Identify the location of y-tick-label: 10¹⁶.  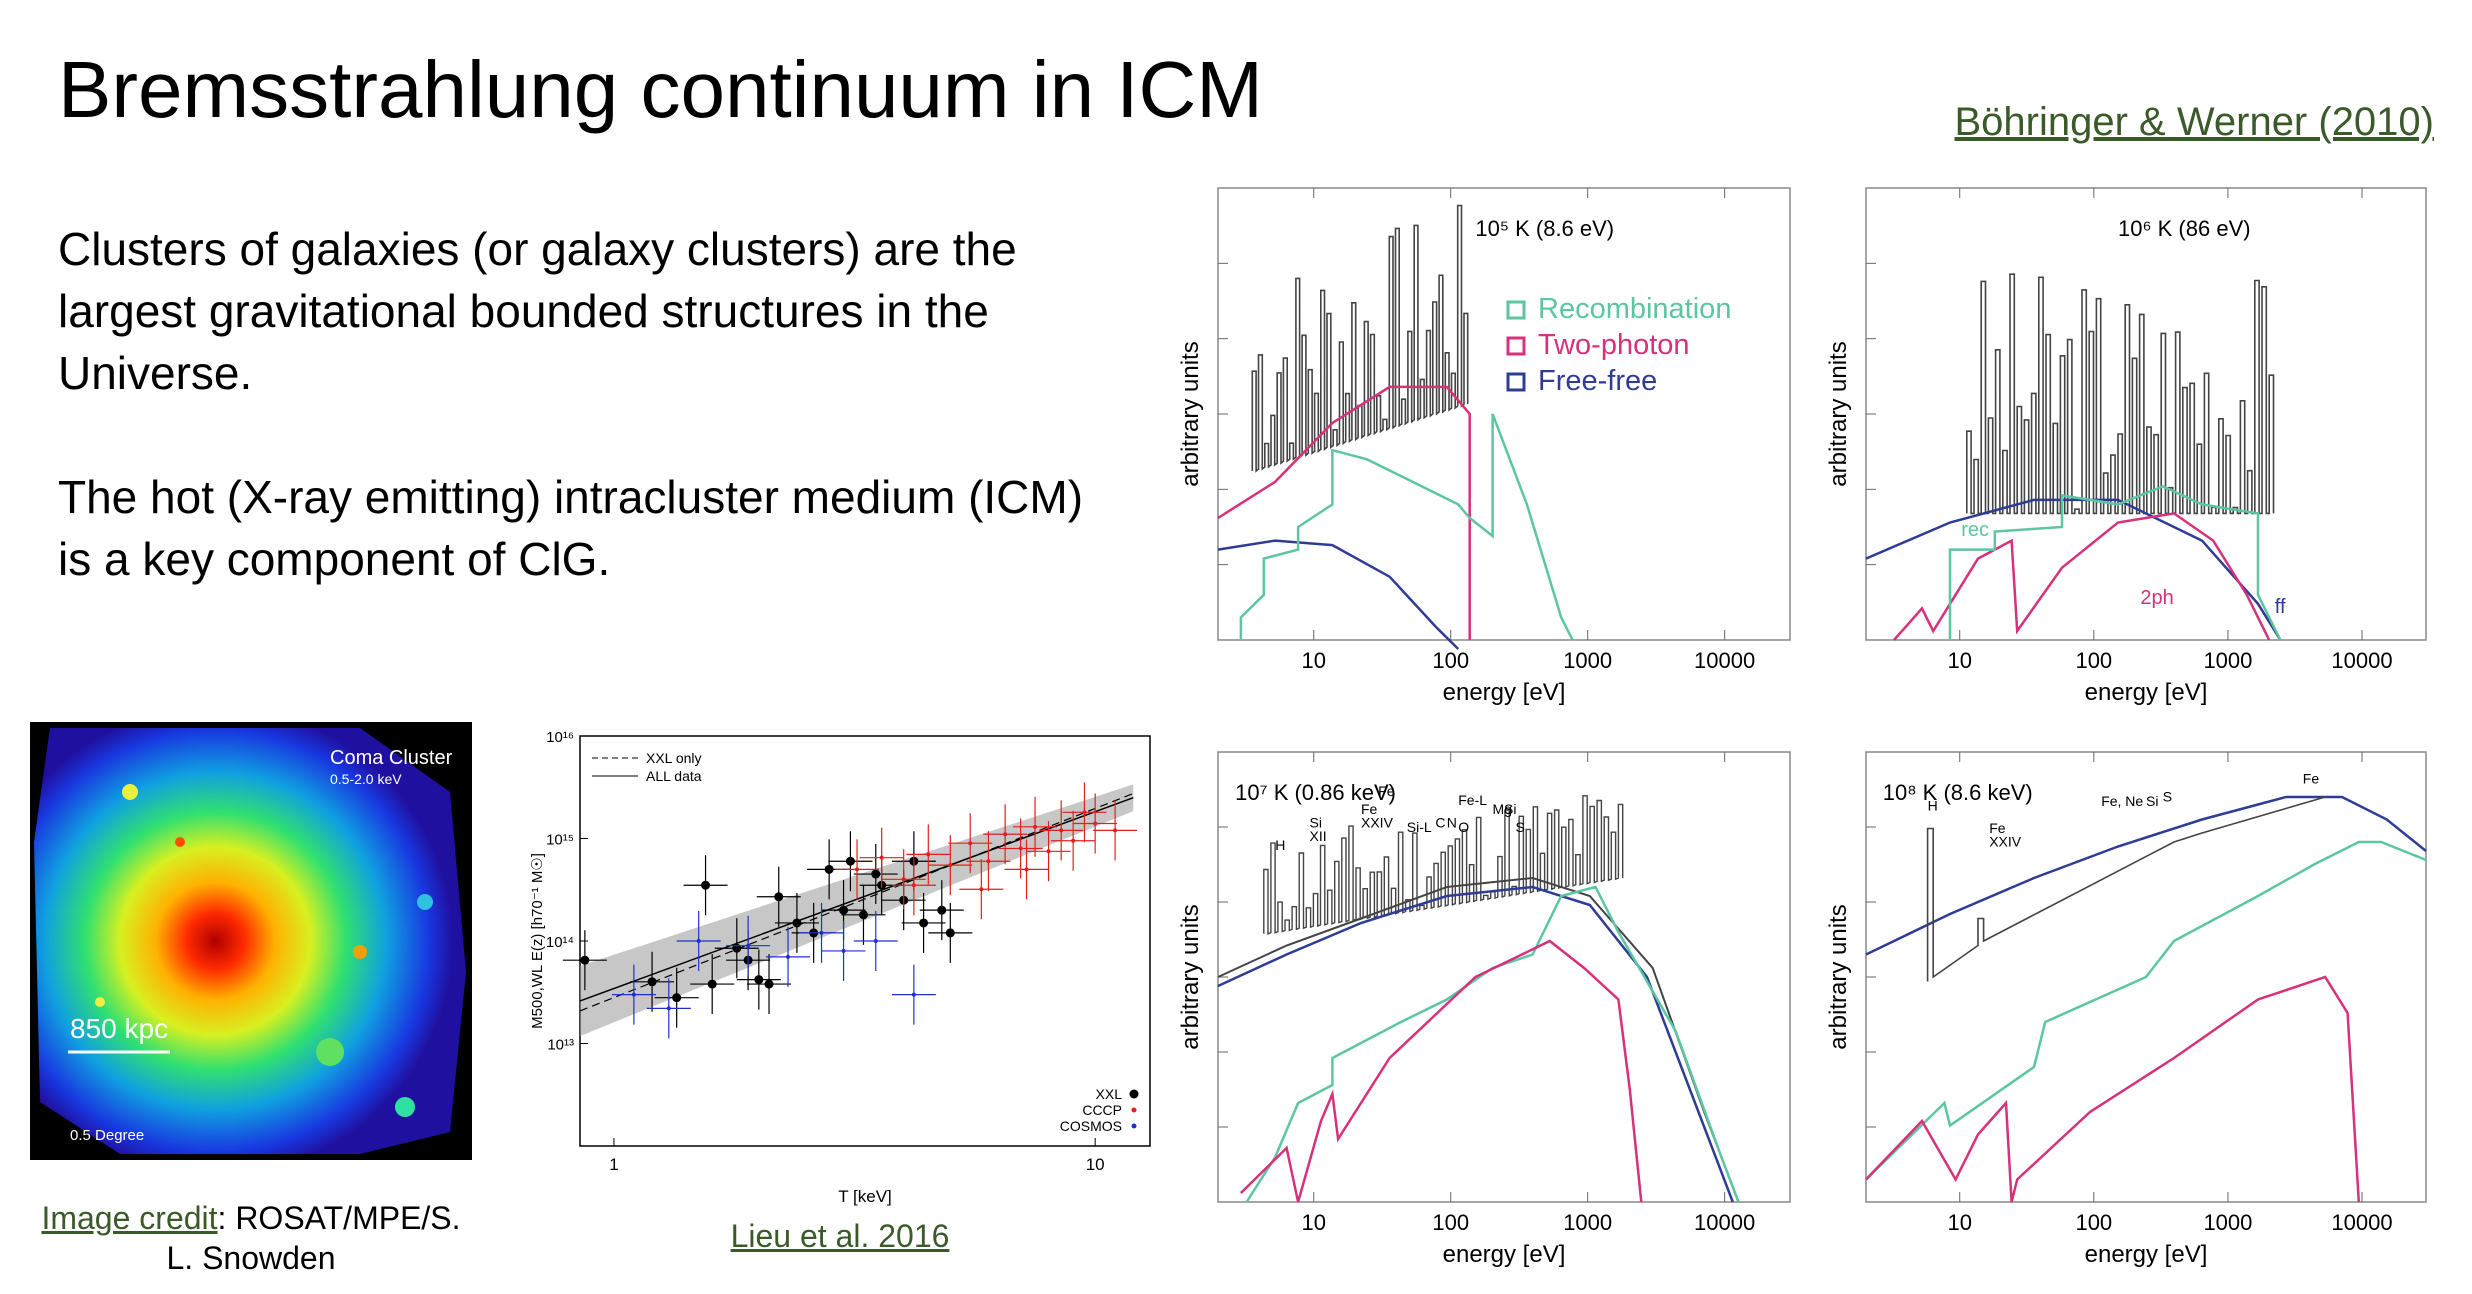
(560, 737).